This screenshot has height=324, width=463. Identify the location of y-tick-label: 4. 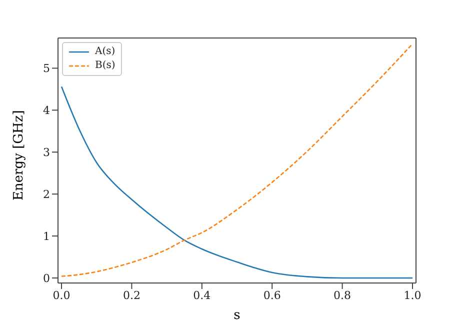
(46, 111).